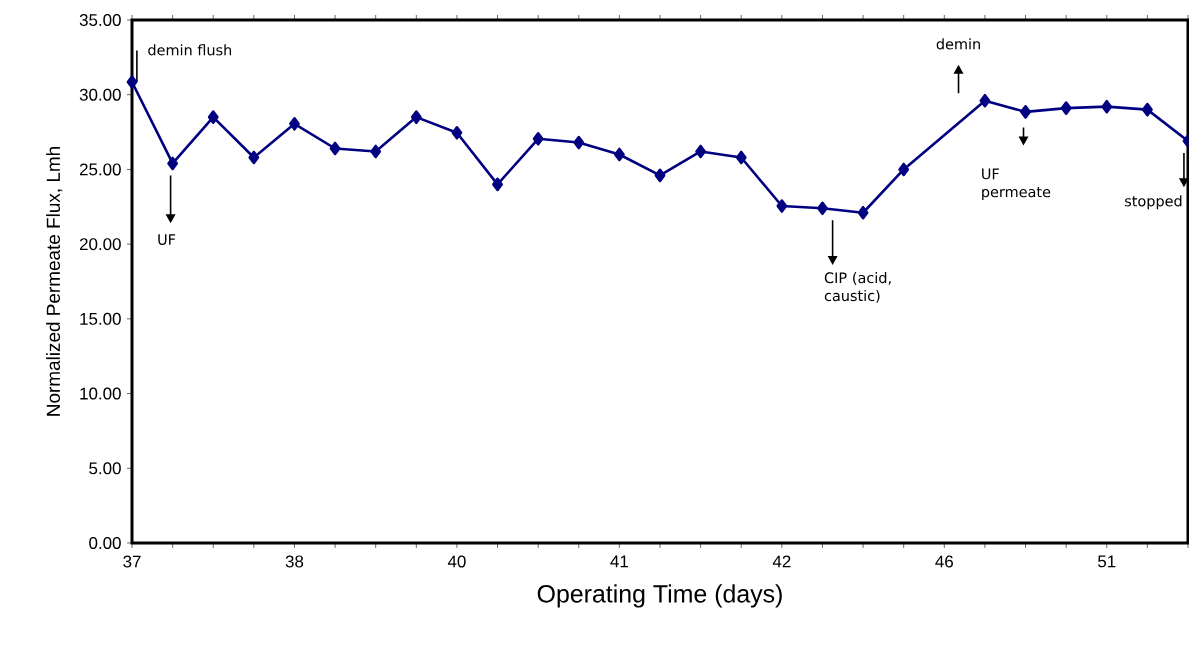 This screenshot has height=651, width=1189. Describe the element at coordinates (105, 542) in the screenshot. I see `y-tick-label: 0.00` at that location.